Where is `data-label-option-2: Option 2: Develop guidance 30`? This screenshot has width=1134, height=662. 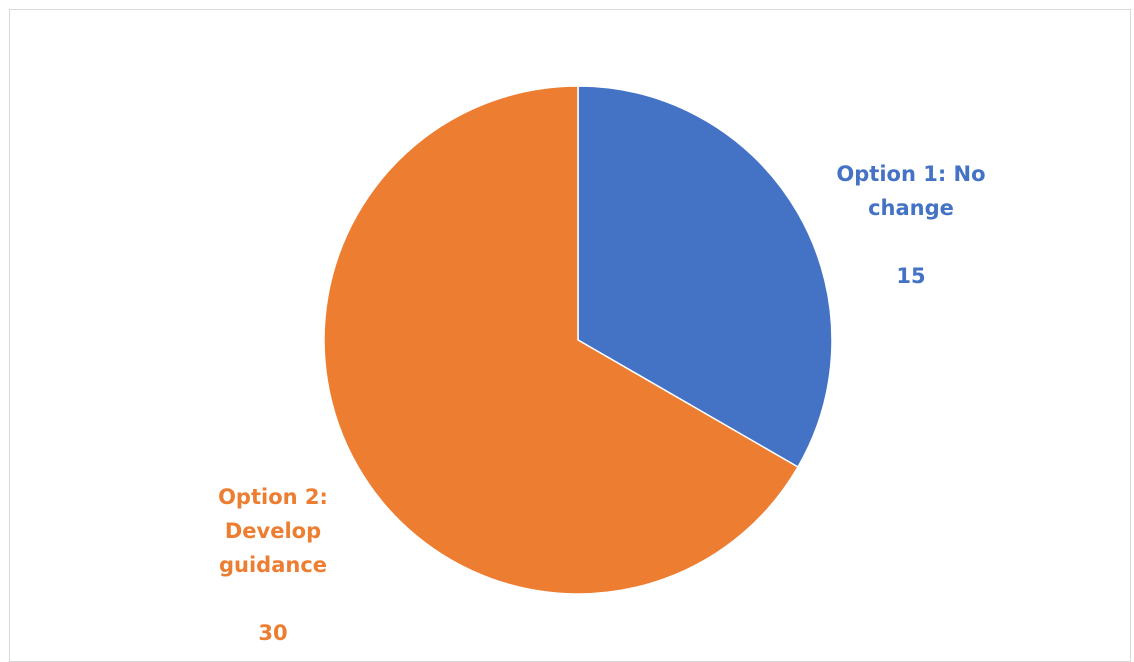
data-label-option-2: Option 2: Develop guidance 30 is located at coordinates (273, 548).